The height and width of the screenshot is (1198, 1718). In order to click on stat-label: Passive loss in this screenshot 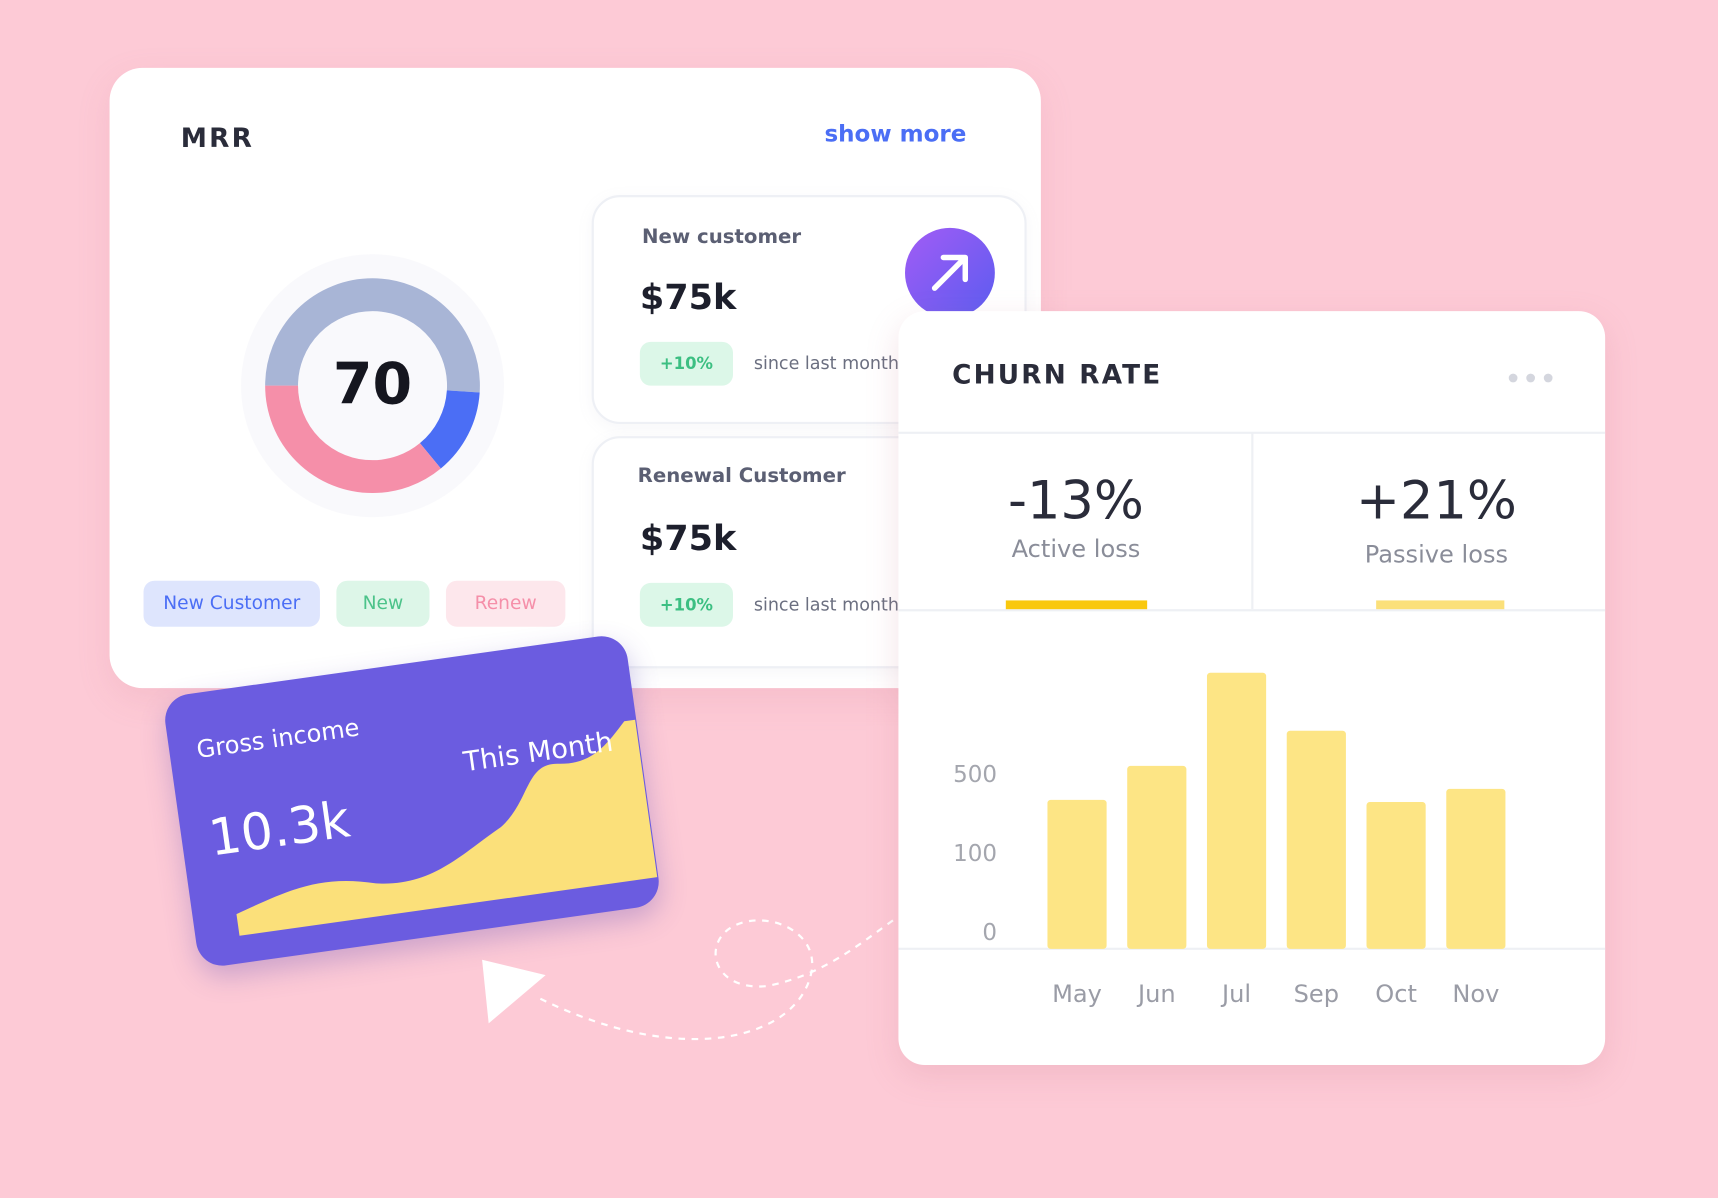, I will do `click(1436, 554)`.